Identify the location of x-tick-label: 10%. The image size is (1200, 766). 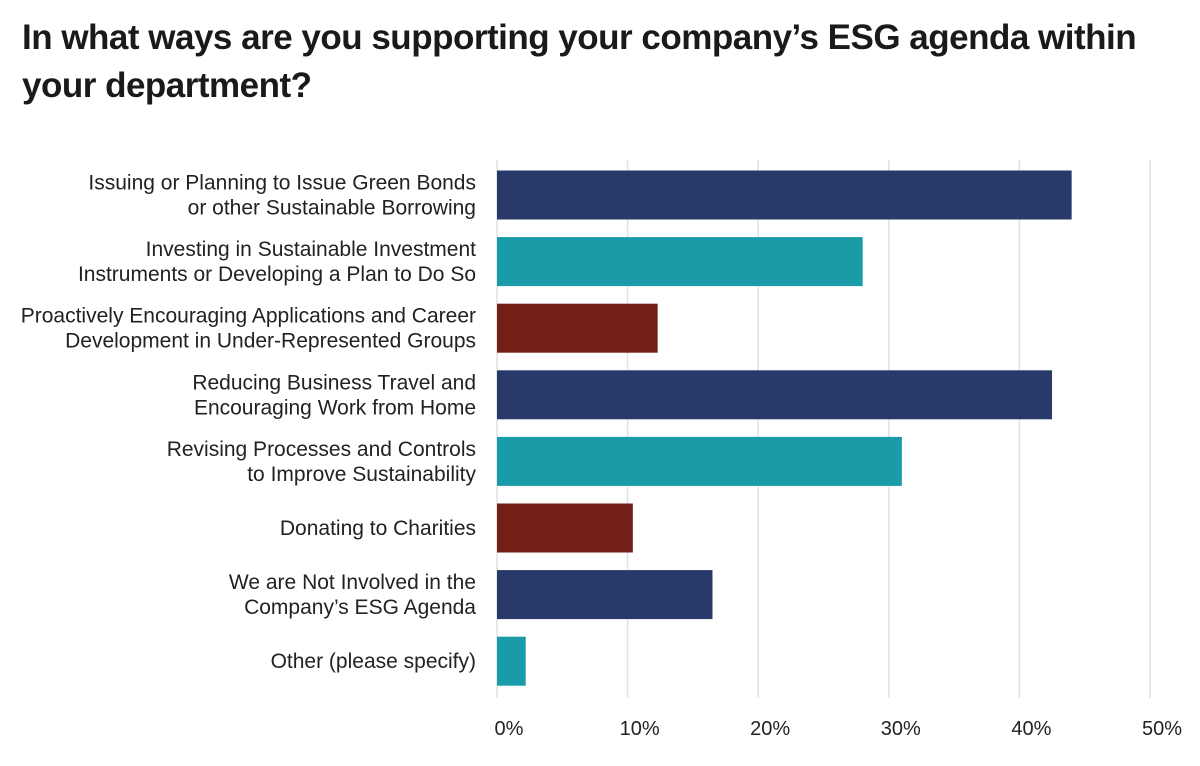
(640, 729).